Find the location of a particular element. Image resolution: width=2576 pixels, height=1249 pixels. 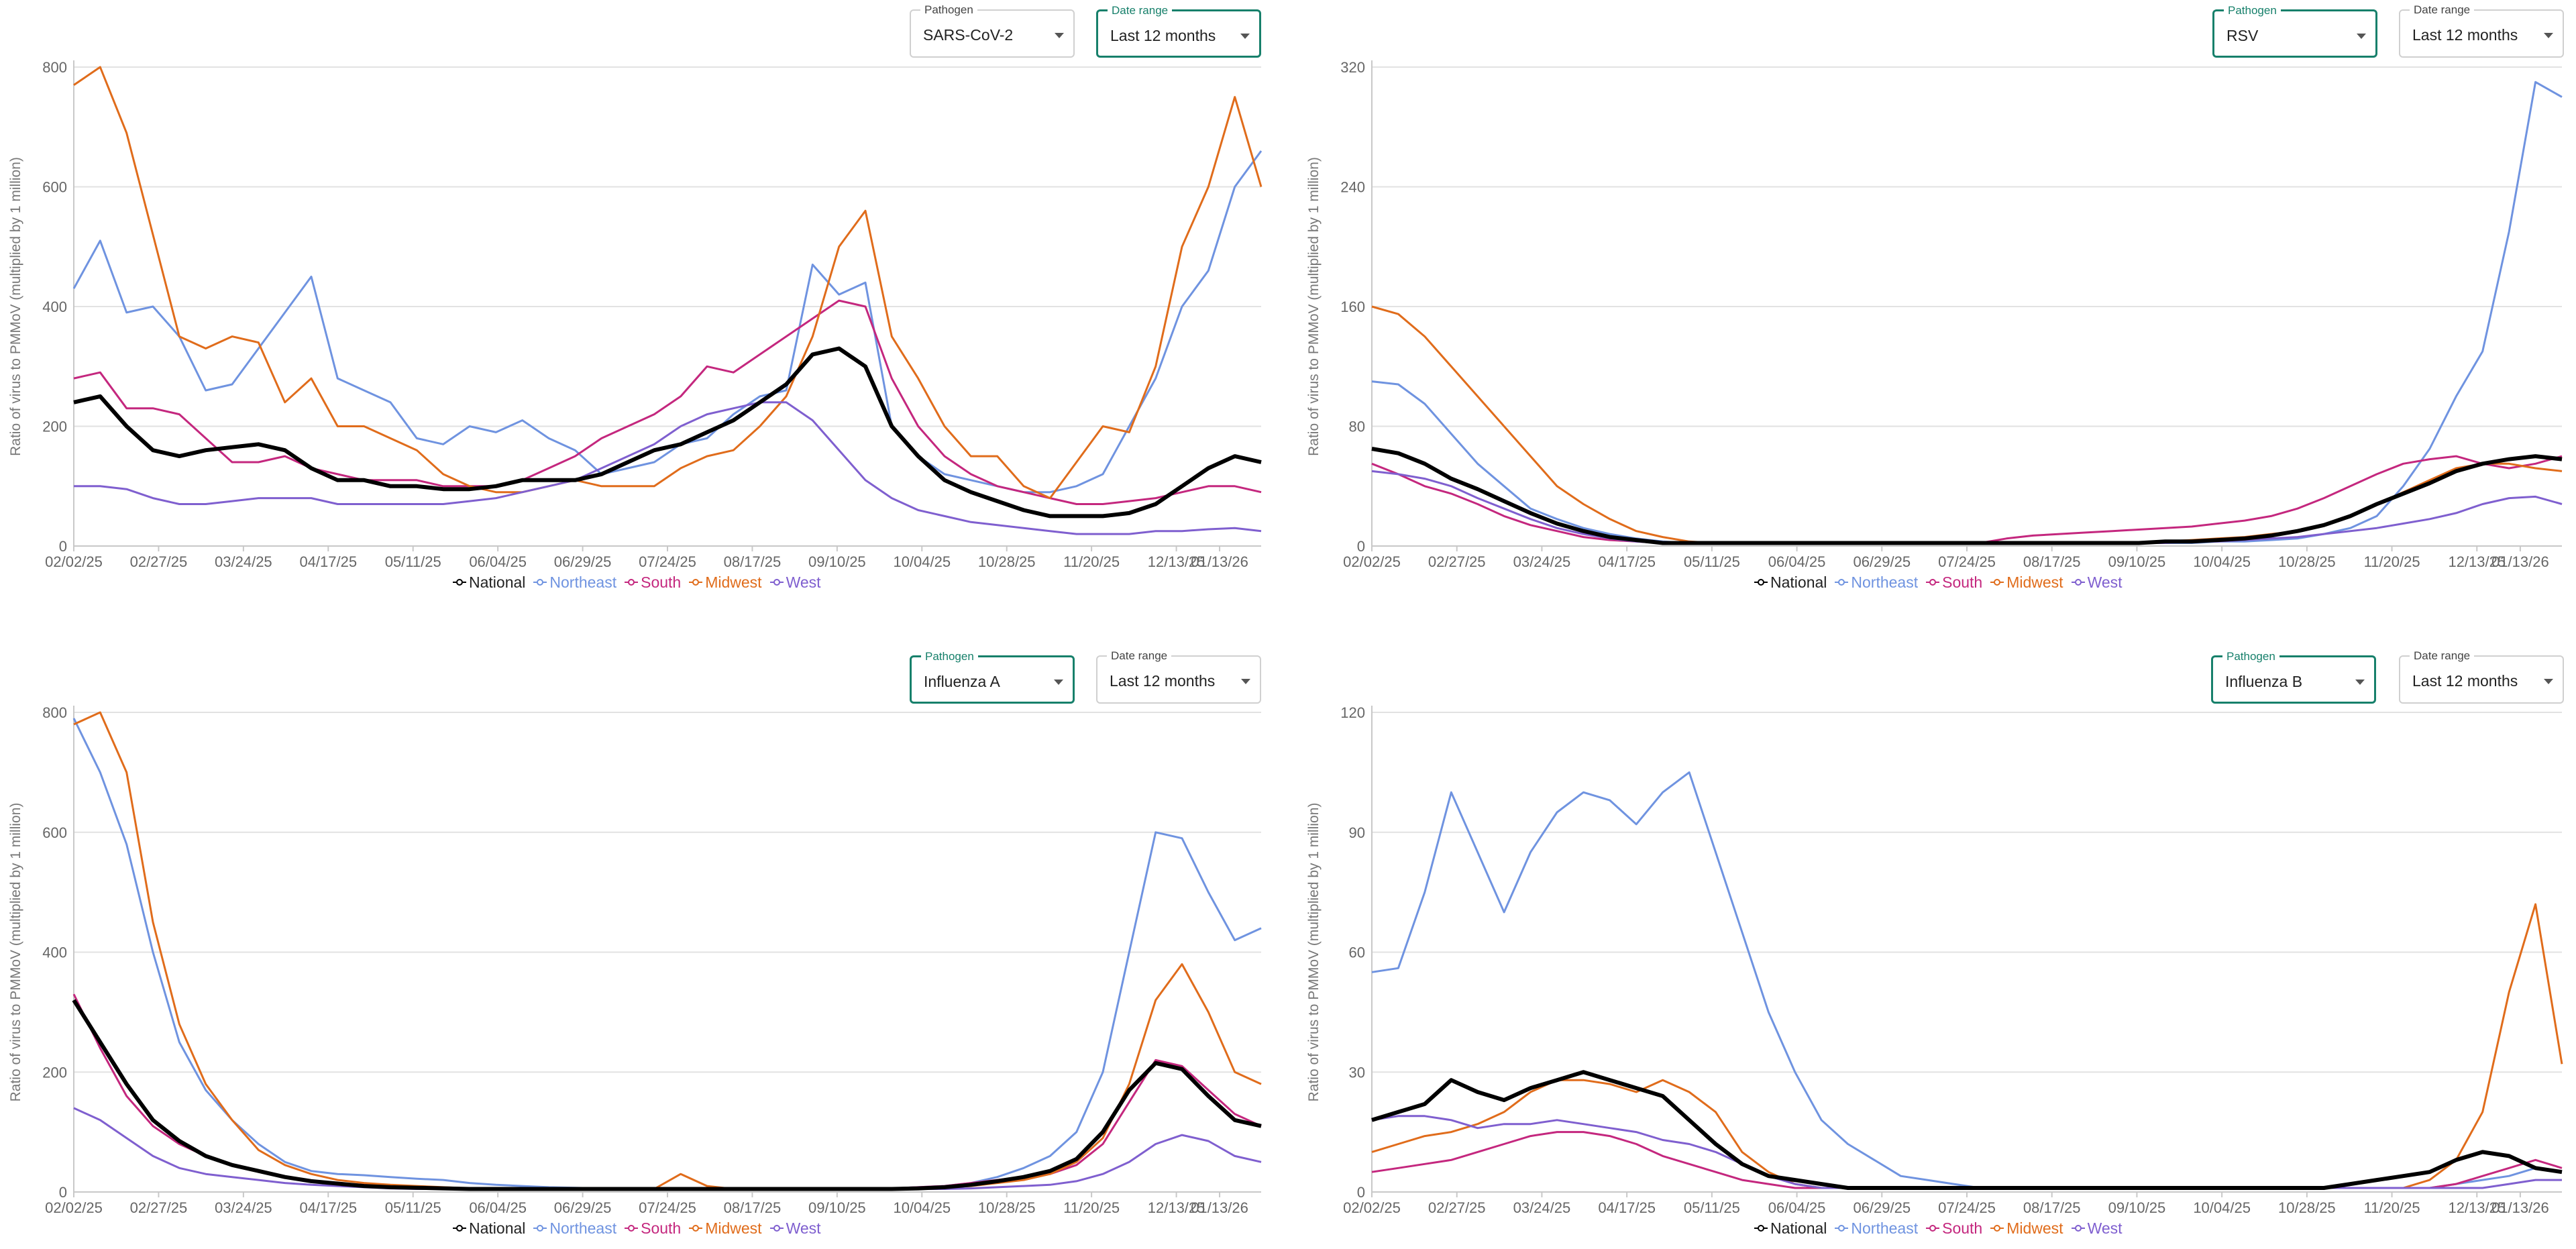

pathogen-select: Pathogen RSV is located at coordinates (2294, 31).